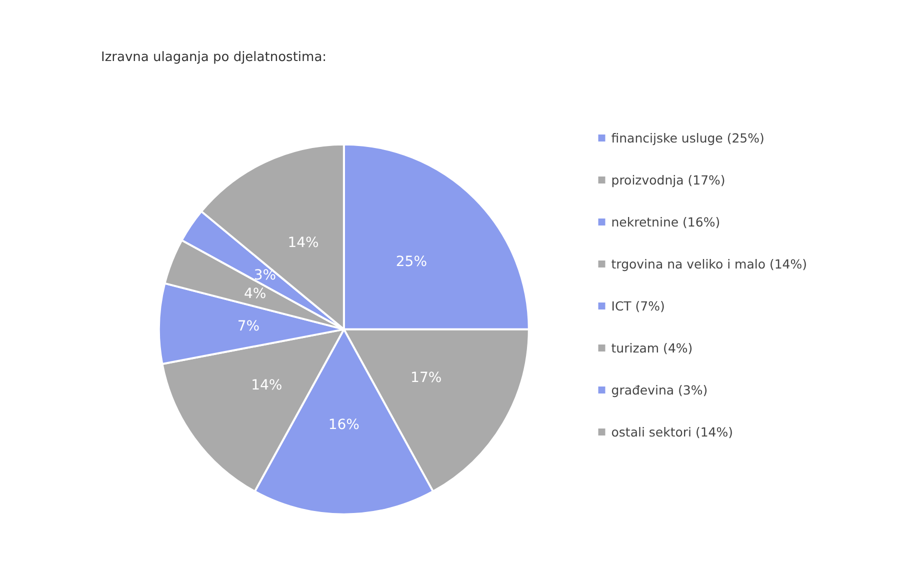 This screenshot has width=900, height=570. I want to click on data-label: 7%, so click(248, 326).